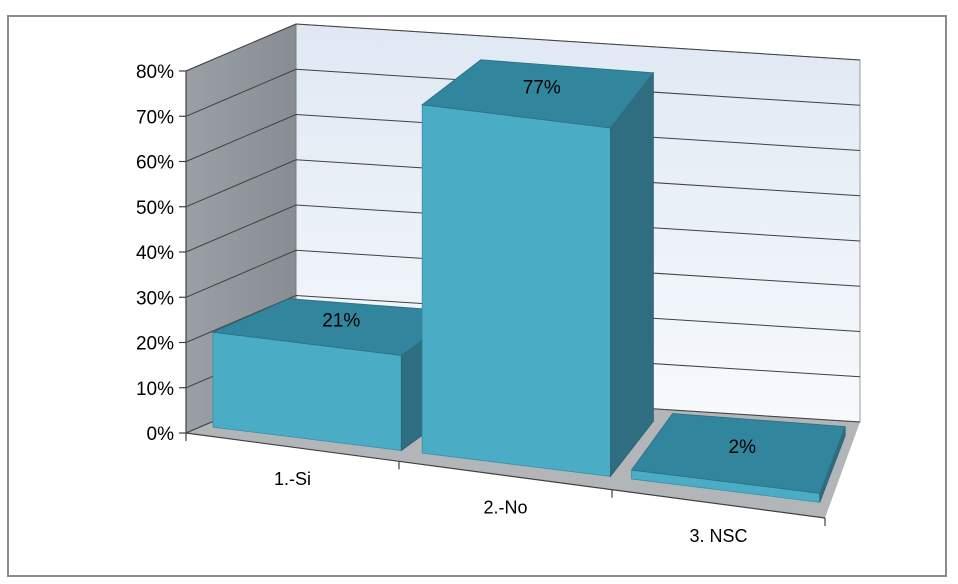 Image resolution: width=958 pixels, height=584 pixels. I want to click on data-label: 21%, so click(341, 321).